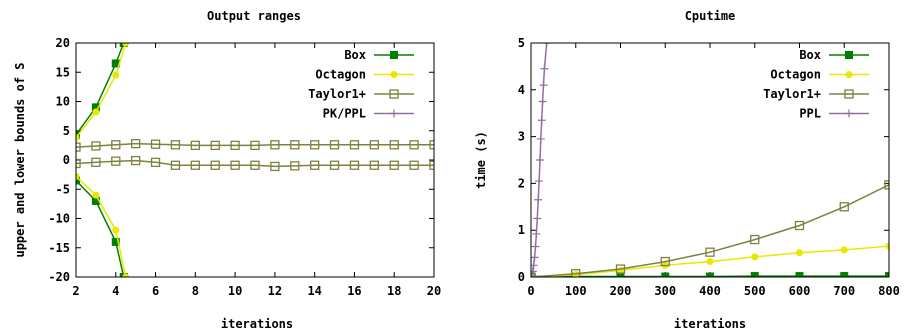  What do you see at coordinates (20, 159) in the screenshot?
I see `y-axis-label: upper and lower bounds of S` at bounding box center [20, 159].